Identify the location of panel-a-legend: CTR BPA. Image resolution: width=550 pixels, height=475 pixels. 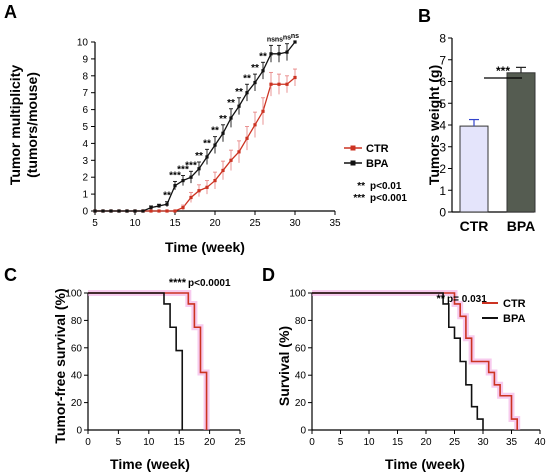
(366, 156).